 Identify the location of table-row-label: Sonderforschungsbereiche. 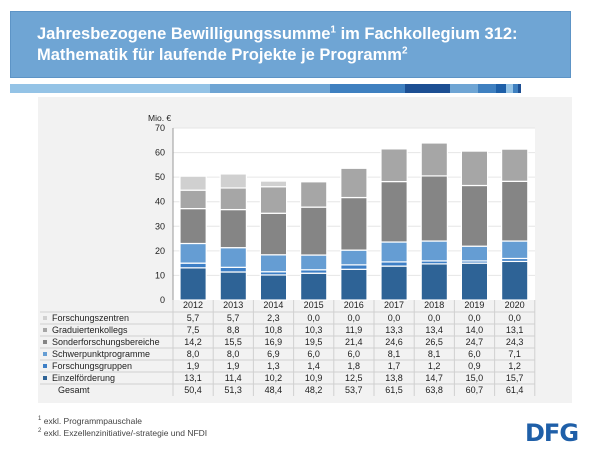
(106, 342).